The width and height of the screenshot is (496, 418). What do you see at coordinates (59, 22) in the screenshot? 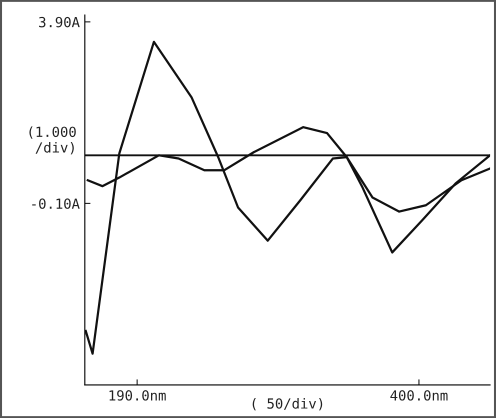
I see `y-tick-label: 3.90A` at bounding box center [59, 22].